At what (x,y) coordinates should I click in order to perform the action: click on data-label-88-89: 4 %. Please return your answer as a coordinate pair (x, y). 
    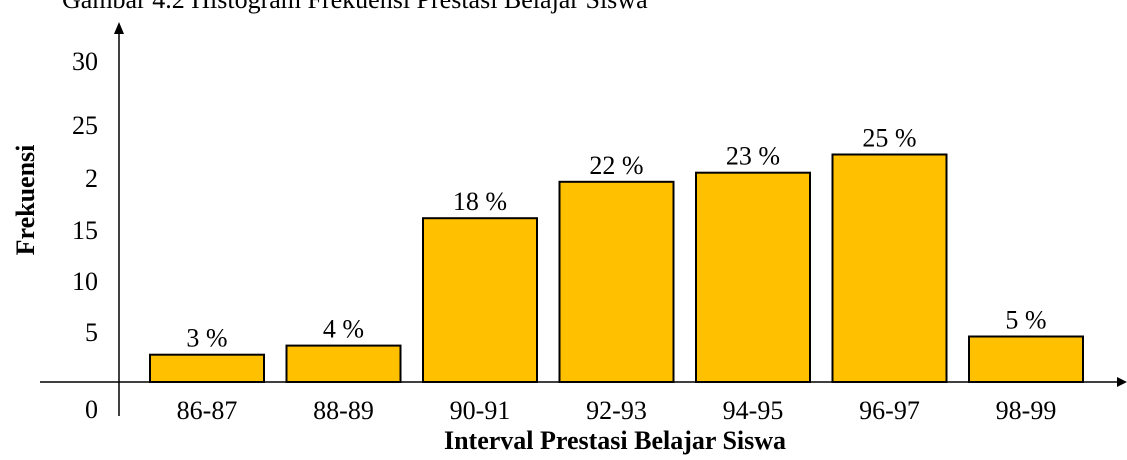
    Looking at the image, I should click on (343, 329).